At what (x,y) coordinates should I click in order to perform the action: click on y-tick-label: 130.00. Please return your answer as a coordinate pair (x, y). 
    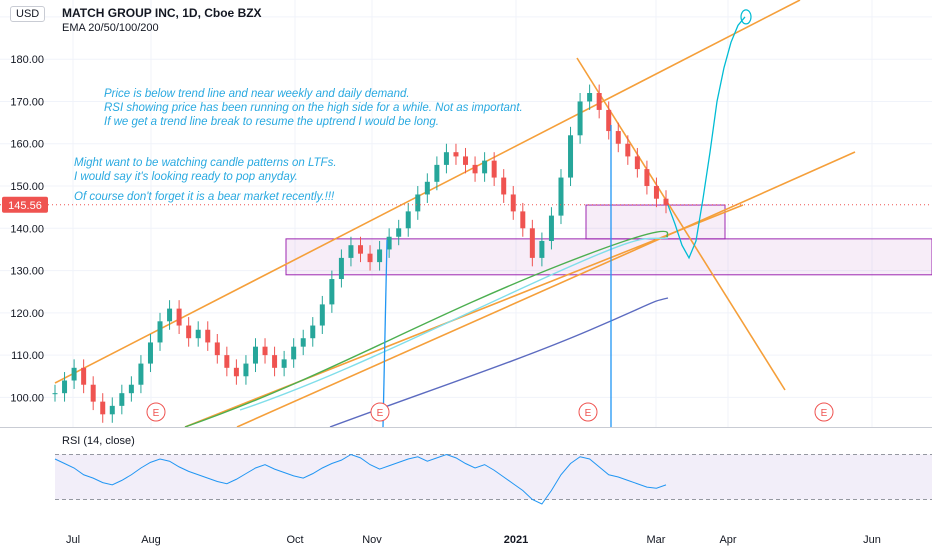
    Looking at the image, I should click on (27, 272).